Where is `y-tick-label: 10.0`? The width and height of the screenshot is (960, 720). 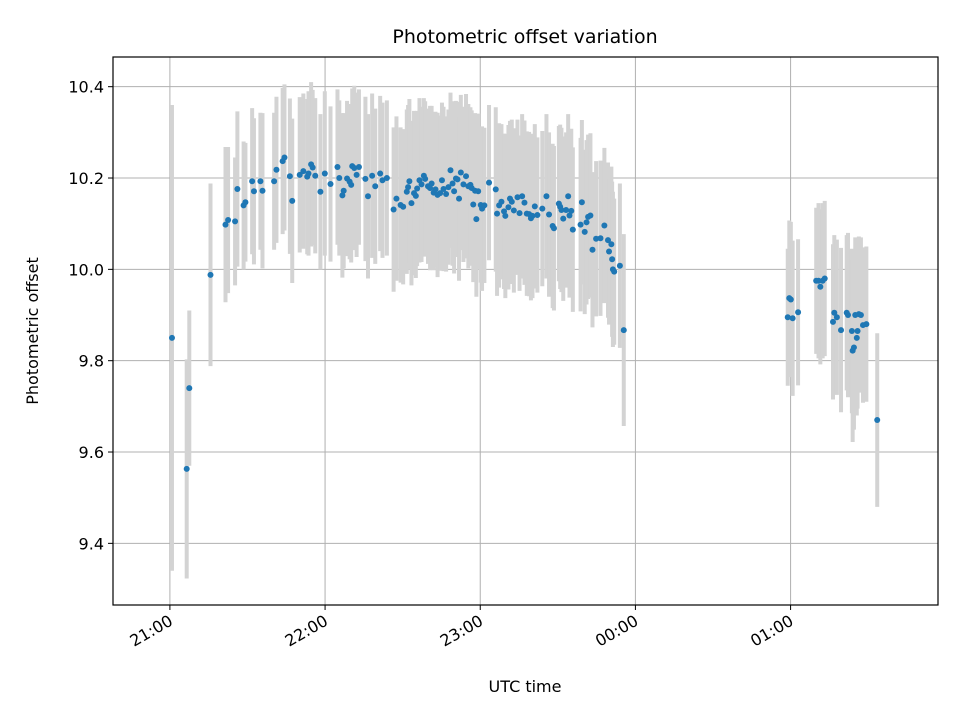 y-tick-label: 10.0 is located at coordinates (86, 269).